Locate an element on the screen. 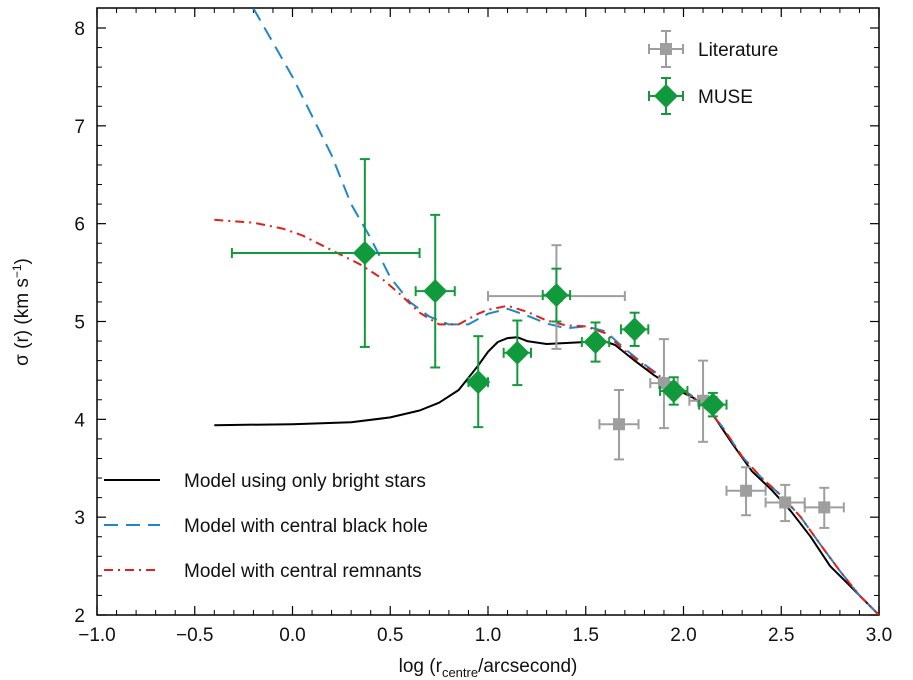 This screenshot has height=680, width=913. y-tick-label: 4 is located at coordinates (79, 420).